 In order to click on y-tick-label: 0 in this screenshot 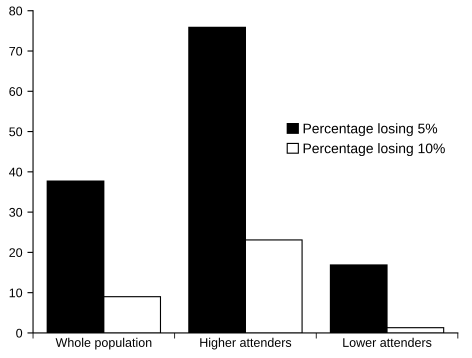, I will do `click(19, 333)`.